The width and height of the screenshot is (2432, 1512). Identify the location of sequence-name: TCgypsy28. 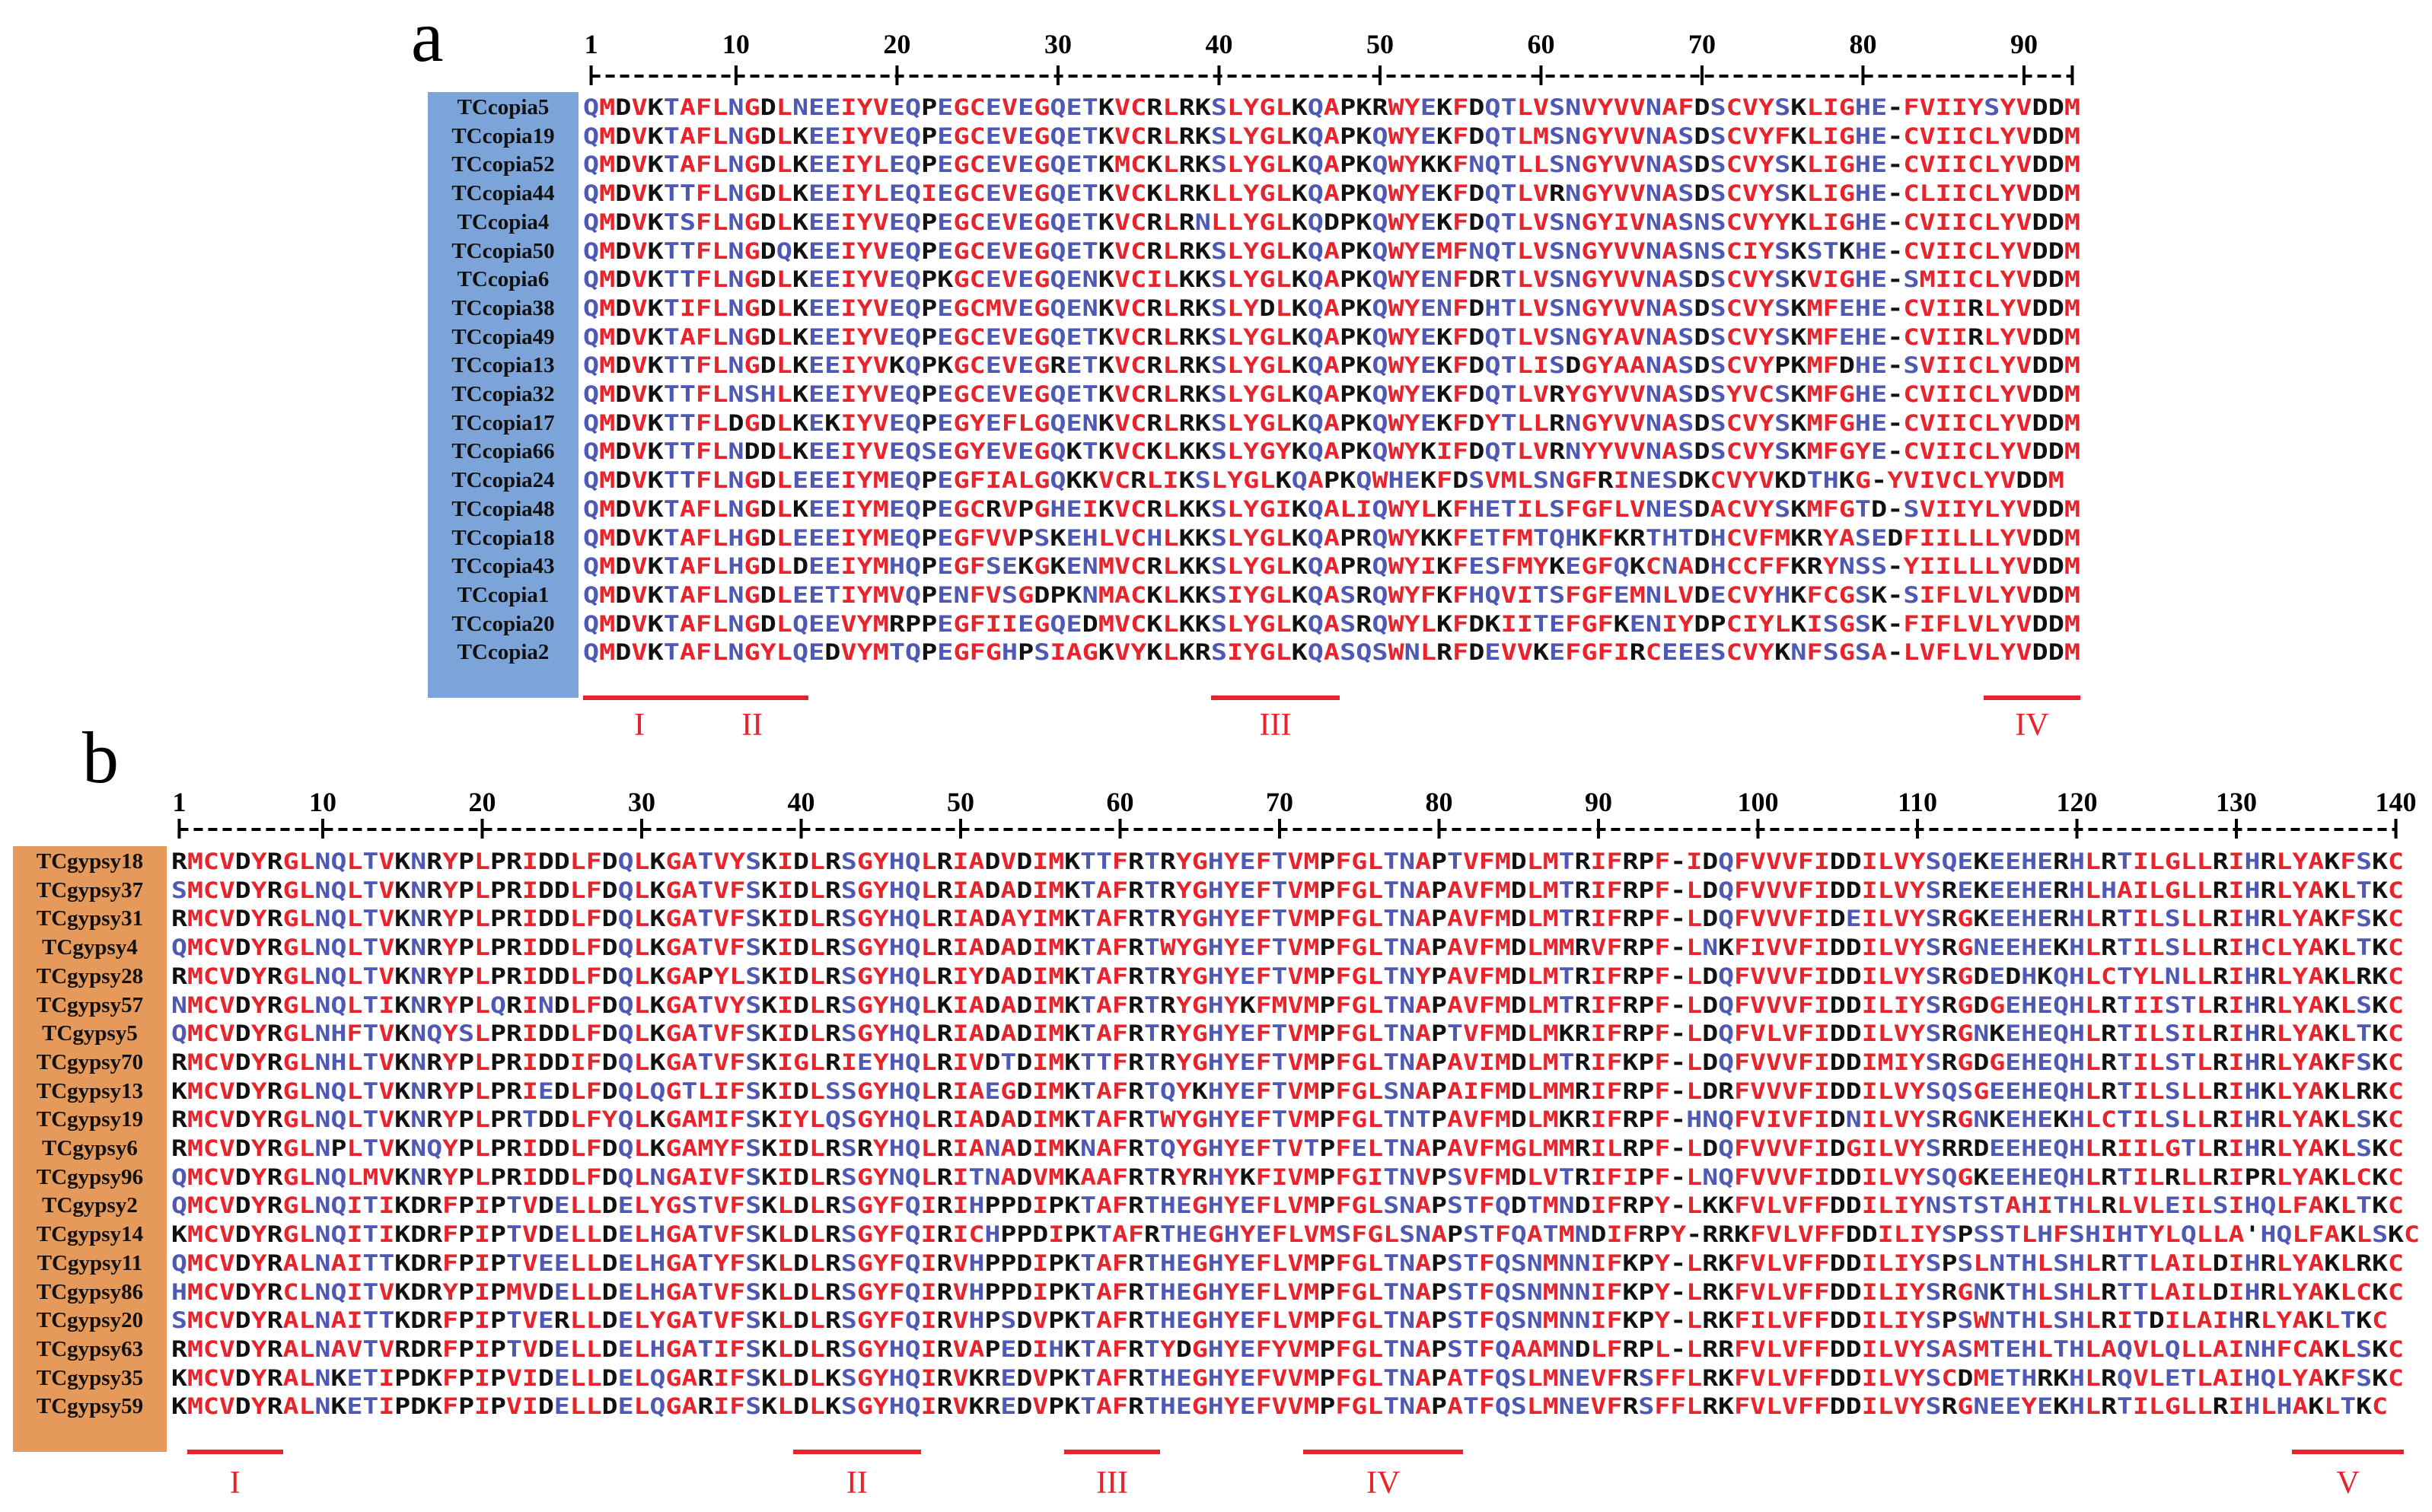
(90, 975).